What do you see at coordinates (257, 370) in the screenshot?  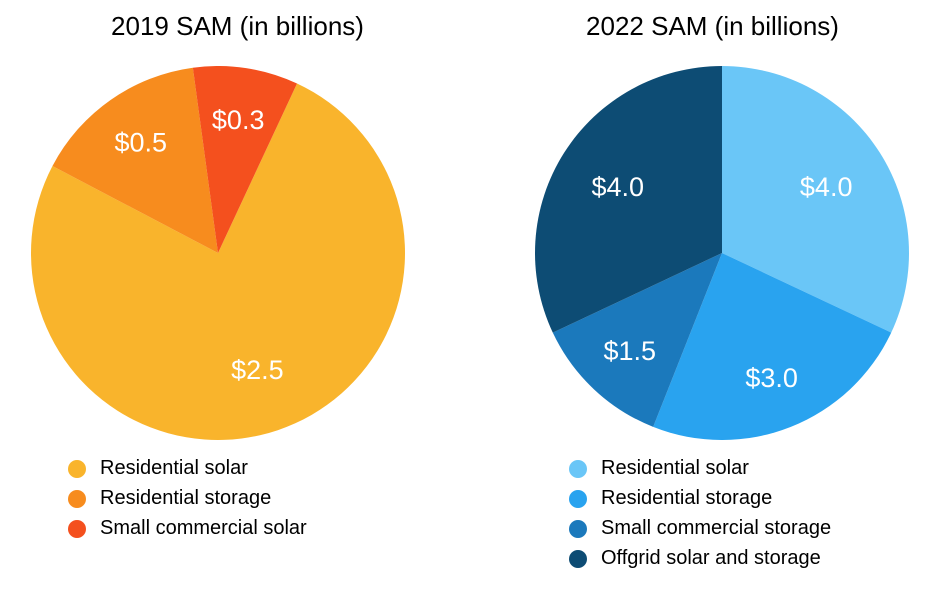 I see `slice-value-label: $2.5` at bounding box center [257, 370].